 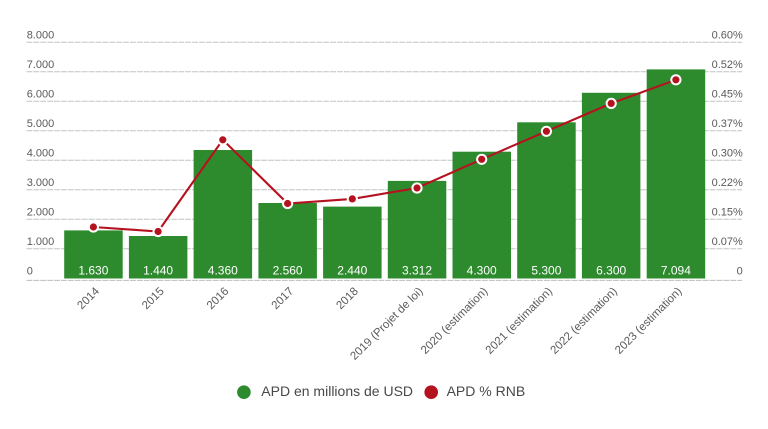 I want to click on svg-text: 5.300, so click(x=546, y=270).